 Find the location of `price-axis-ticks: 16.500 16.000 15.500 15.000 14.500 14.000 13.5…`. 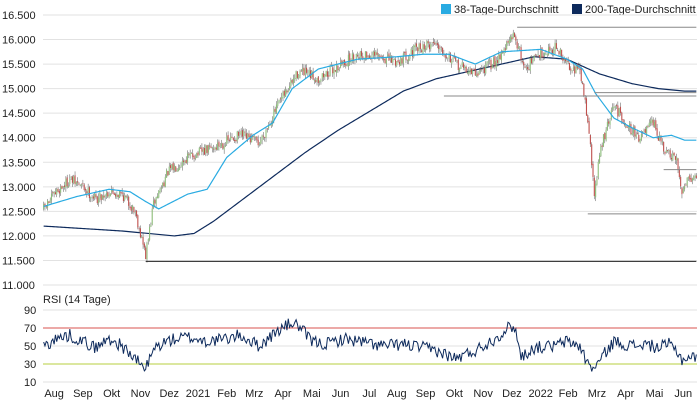

price-axis-ticks: 16.500 16.000 15.500 15.000 14.500 14.000 13.5… is located at coordinates (19, 151).